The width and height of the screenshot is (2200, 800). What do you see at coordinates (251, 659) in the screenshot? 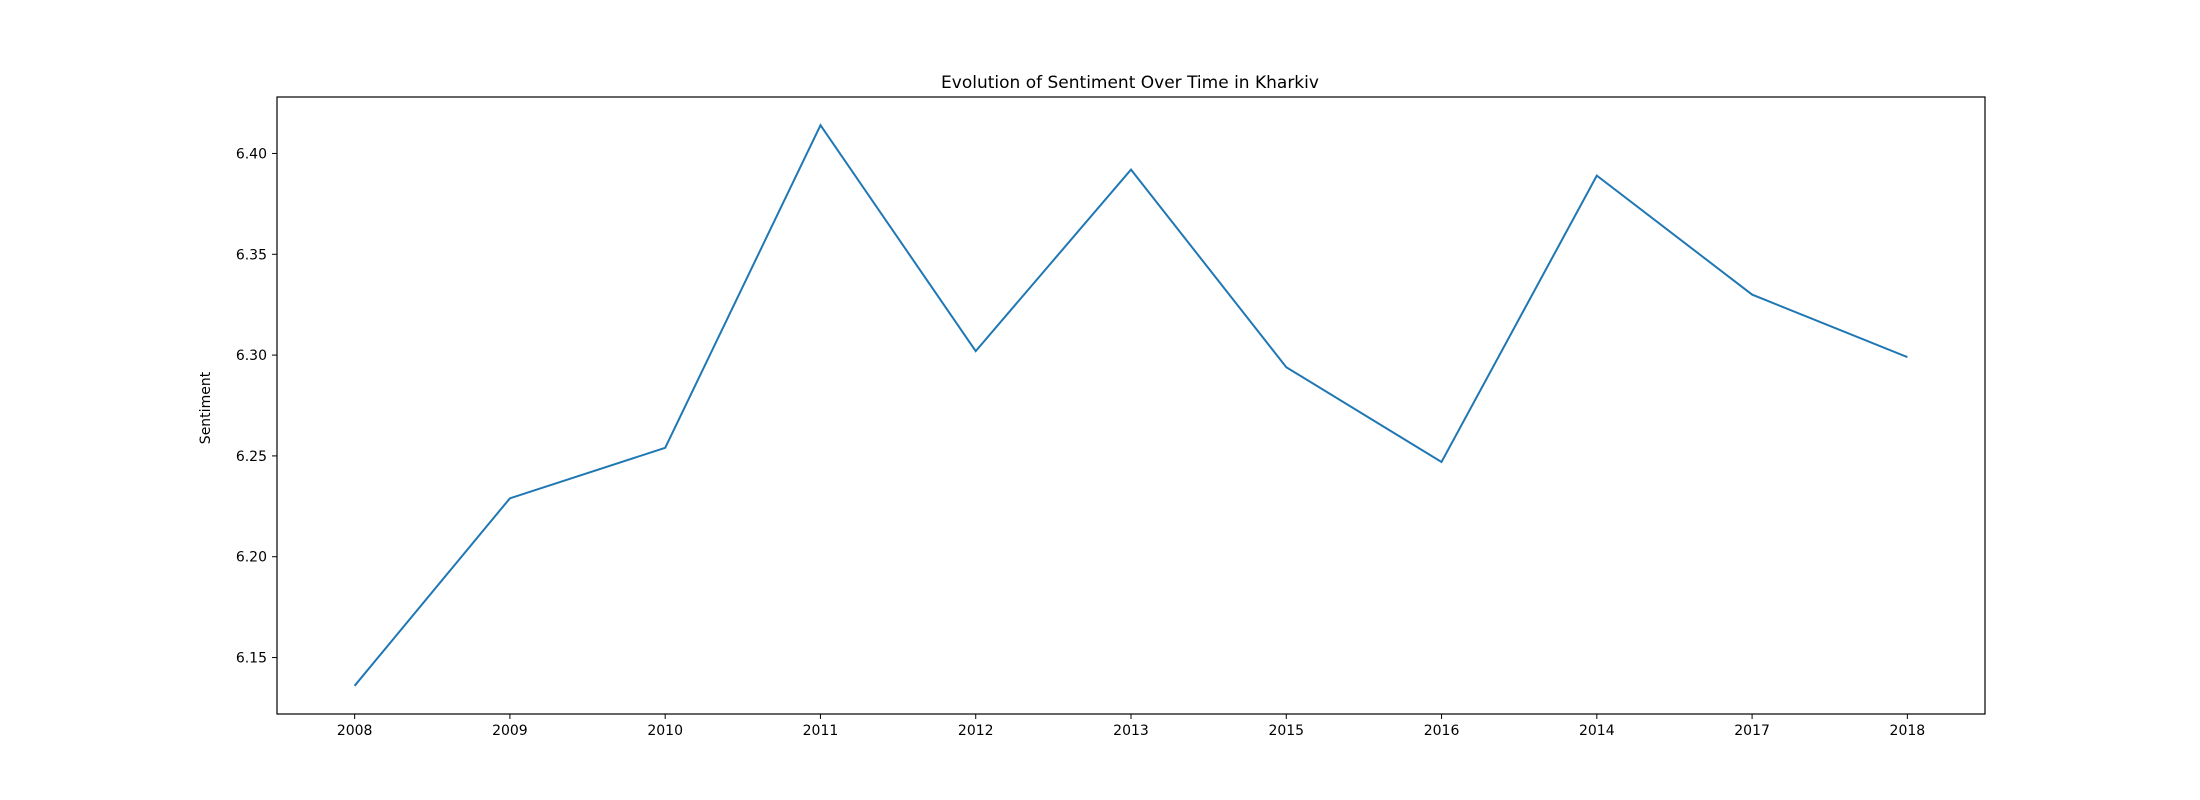
I see `y-tick-label: 6.15` at bounding box center [251, 659].